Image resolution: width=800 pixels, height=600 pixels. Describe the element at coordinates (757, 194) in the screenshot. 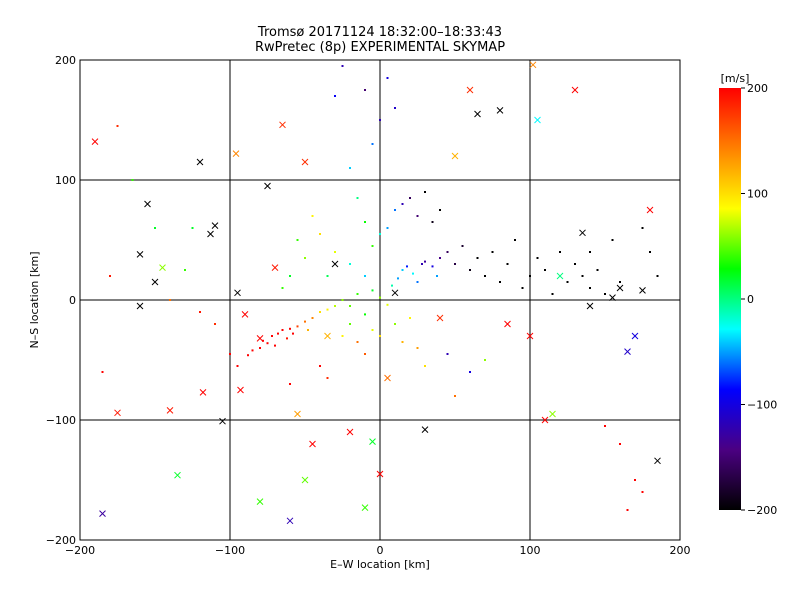

I see `colorbar-tick-label: 100` at that location.